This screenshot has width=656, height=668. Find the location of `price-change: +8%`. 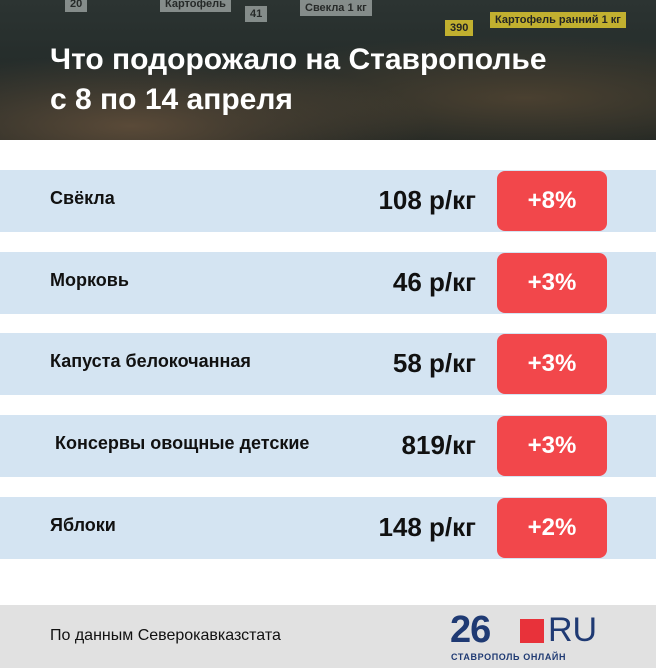

price-change: +8% is located at coordinates (552, 201).